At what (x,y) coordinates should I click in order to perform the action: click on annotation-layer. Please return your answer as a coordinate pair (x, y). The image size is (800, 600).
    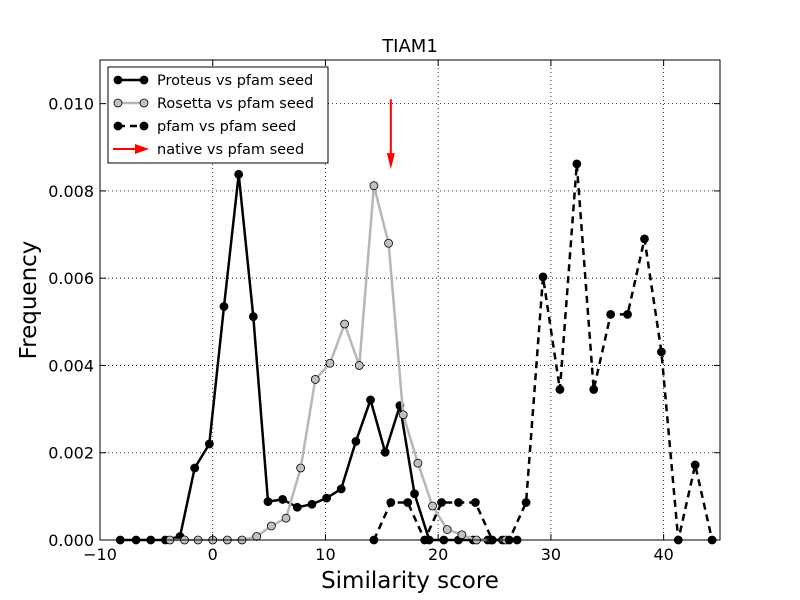
    Looking at the image, I should click on (390, 134).